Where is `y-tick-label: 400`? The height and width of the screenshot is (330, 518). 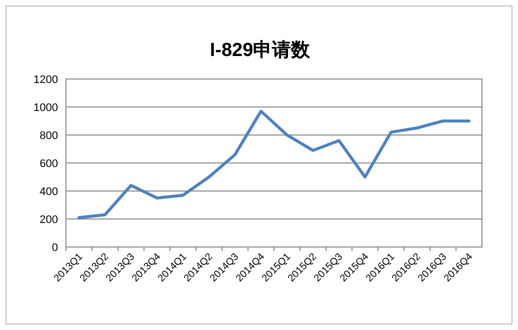 y-tick-label: 400 is located at coordinates (49, 192).